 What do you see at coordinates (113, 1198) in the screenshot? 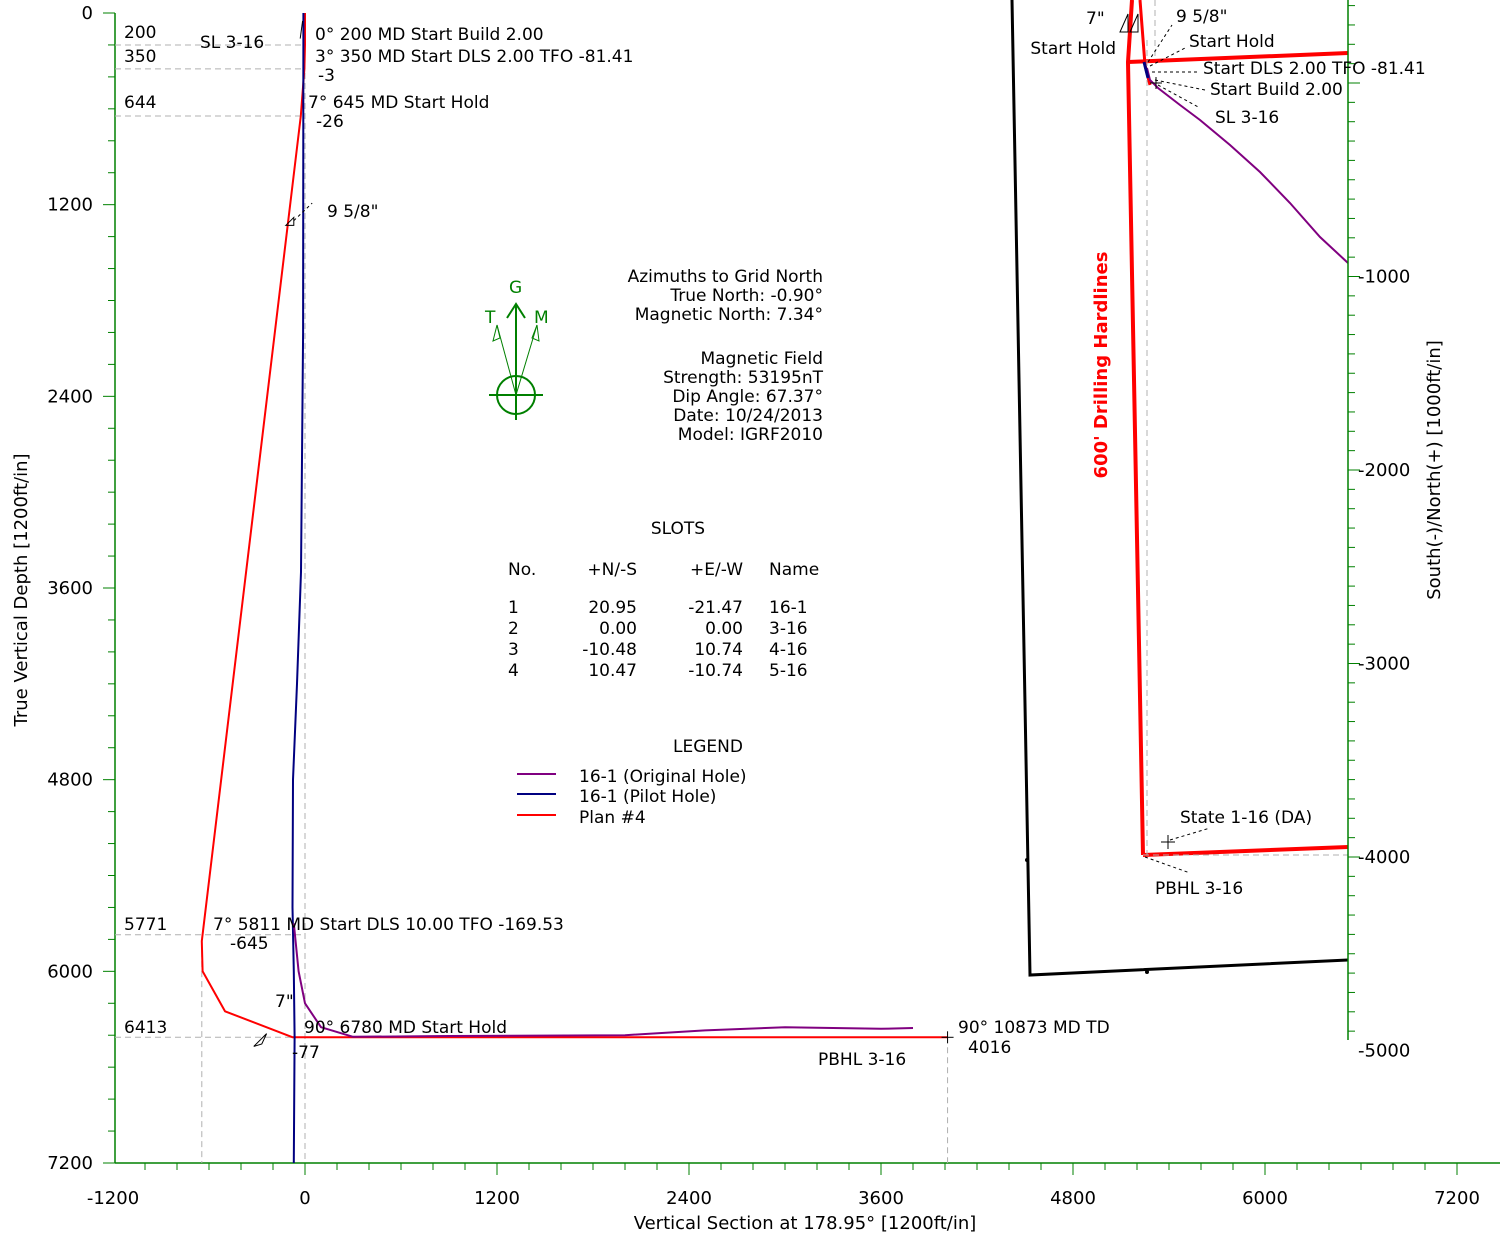
I see `x-tick-label: -1200` at bounding box center [113, 1198].